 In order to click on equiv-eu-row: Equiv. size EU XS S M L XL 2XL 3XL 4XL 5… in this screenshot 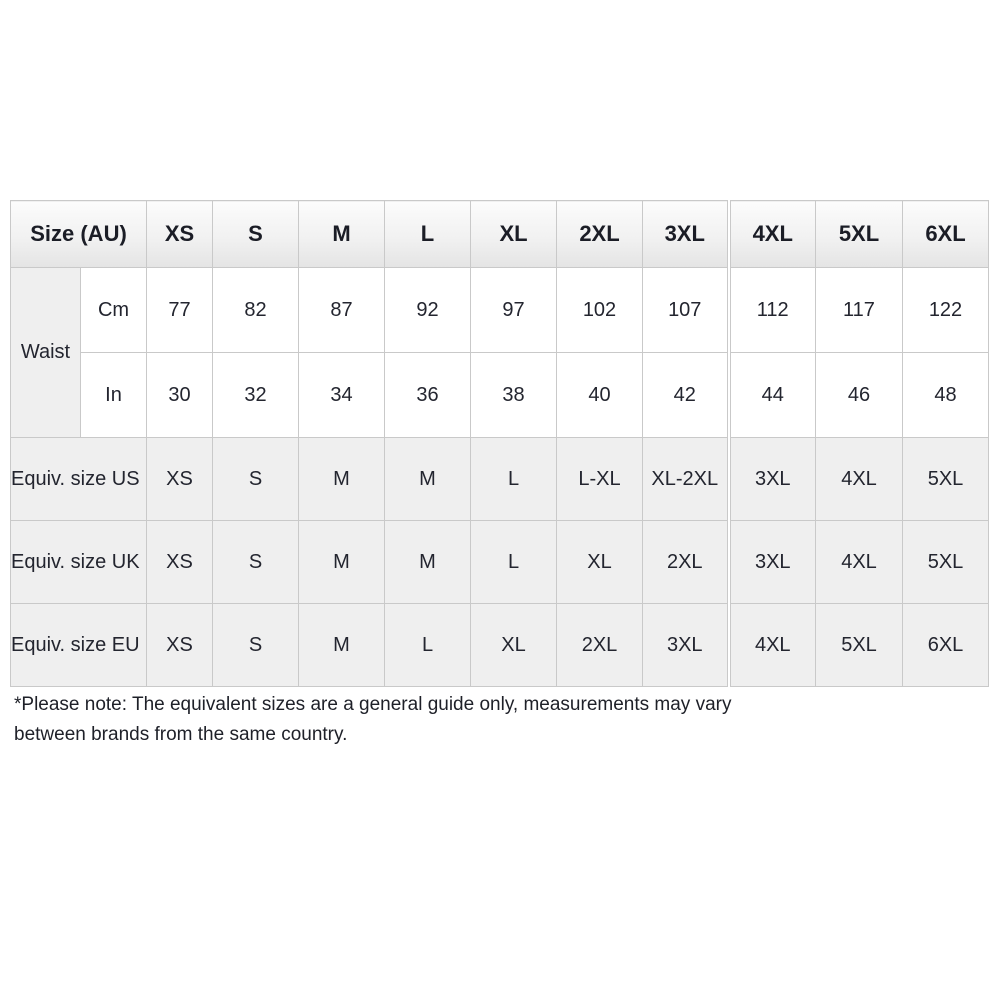, I will do `click(499, 645)`.